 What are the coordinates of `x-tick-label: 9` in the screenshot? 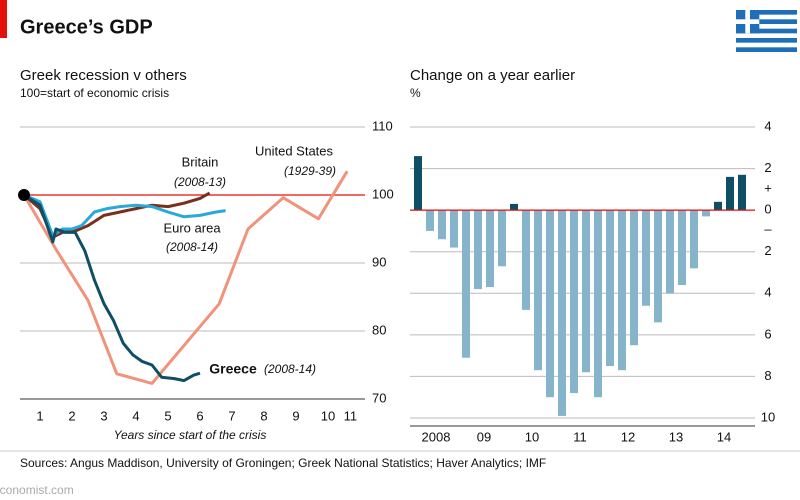 It's located at (295, 415).